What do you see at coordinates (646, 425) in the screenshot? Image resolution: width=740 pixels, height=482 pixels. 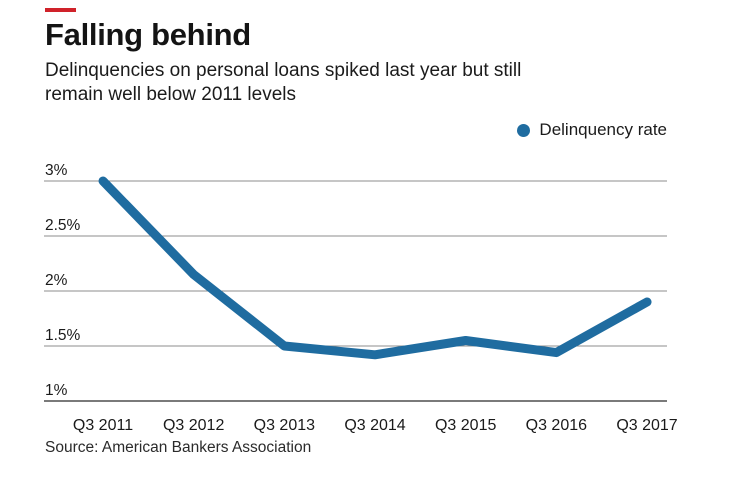 I see `x-tick-label: Q3 2017` at bounding box center [646, 425].